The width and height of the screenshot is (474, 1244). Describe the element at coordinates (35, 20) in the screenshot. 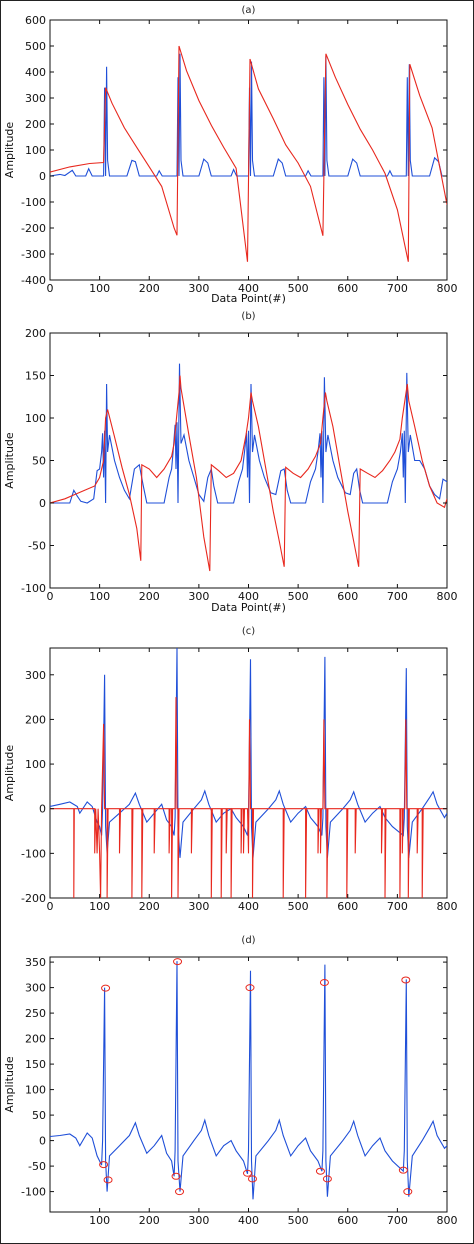

I see `y-tick-label: 600` at that location.